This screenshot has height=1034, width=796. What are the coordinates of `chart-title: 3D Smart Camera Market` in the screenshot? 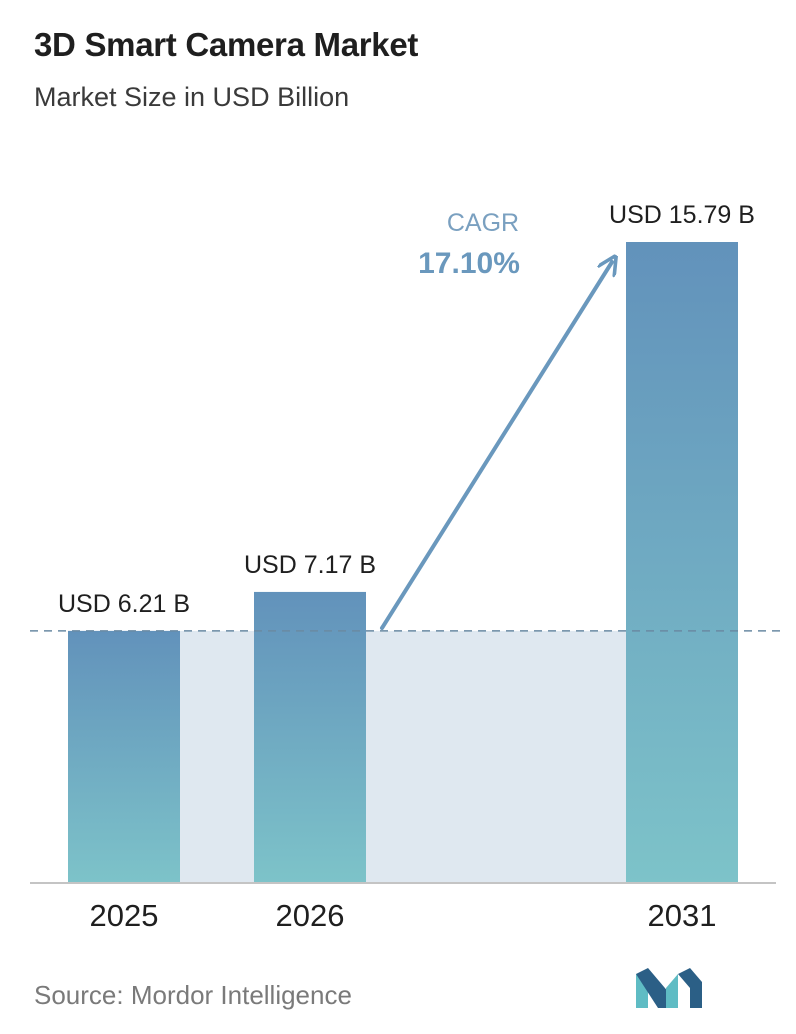 It's located at (226, 44).